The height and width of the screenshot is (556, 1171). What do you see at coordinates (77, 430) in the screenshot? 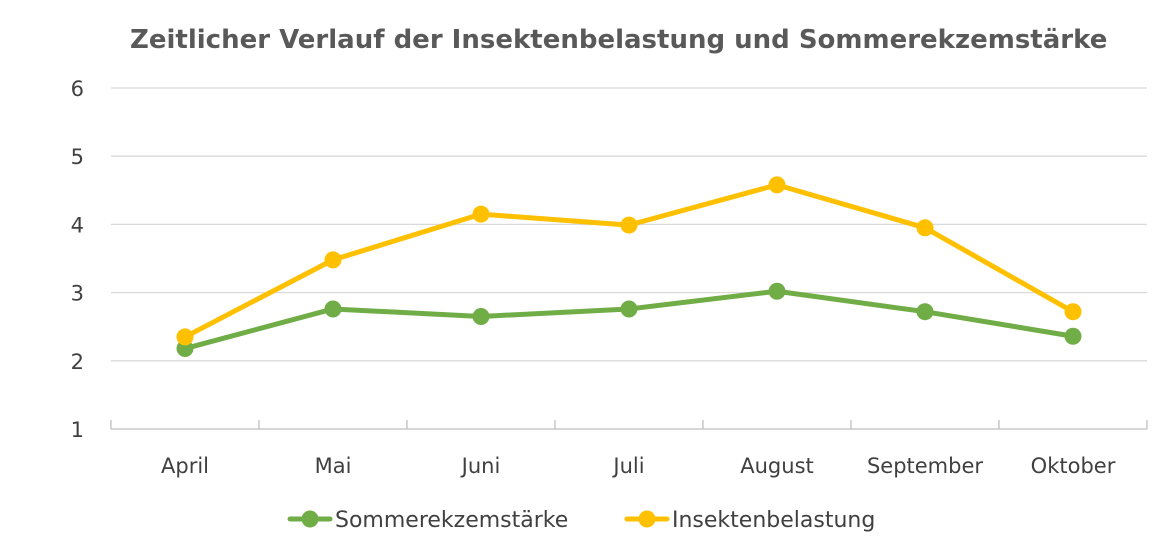
I see `y-tick-label: 1` at bounding box center [77, 430].